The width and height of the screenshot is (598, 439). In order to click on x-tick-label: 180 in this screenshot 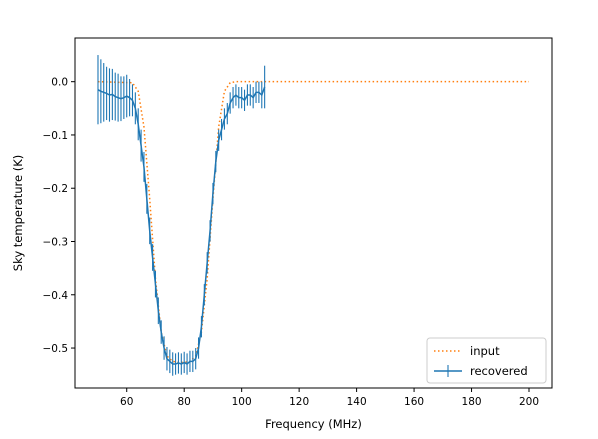, I will do `click(472, 402)`.